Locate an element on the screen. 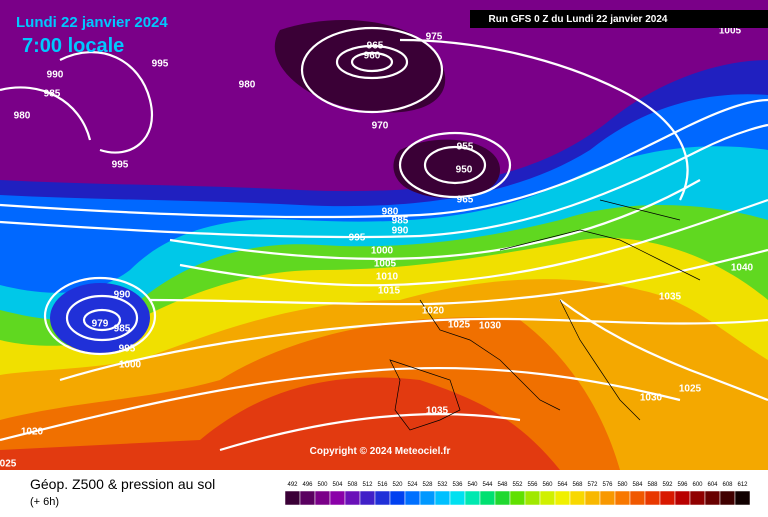  isobar-label: 1015 is located at coordinates (389, 291).